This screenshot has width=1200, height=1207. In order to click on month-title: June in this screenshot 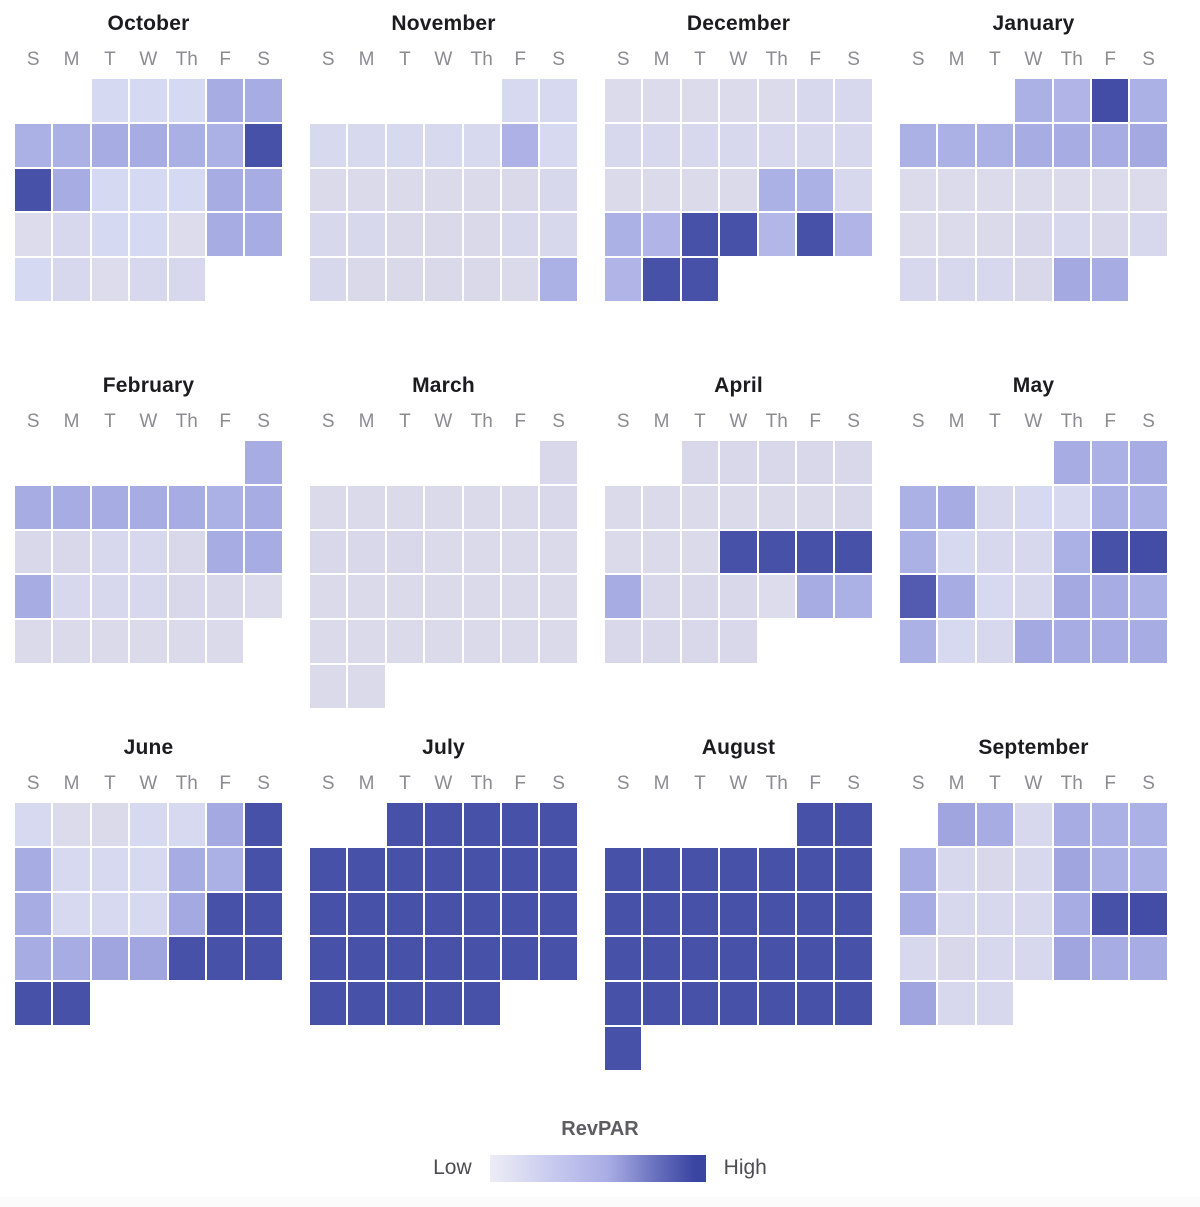, I will do `click(148, 747)`.